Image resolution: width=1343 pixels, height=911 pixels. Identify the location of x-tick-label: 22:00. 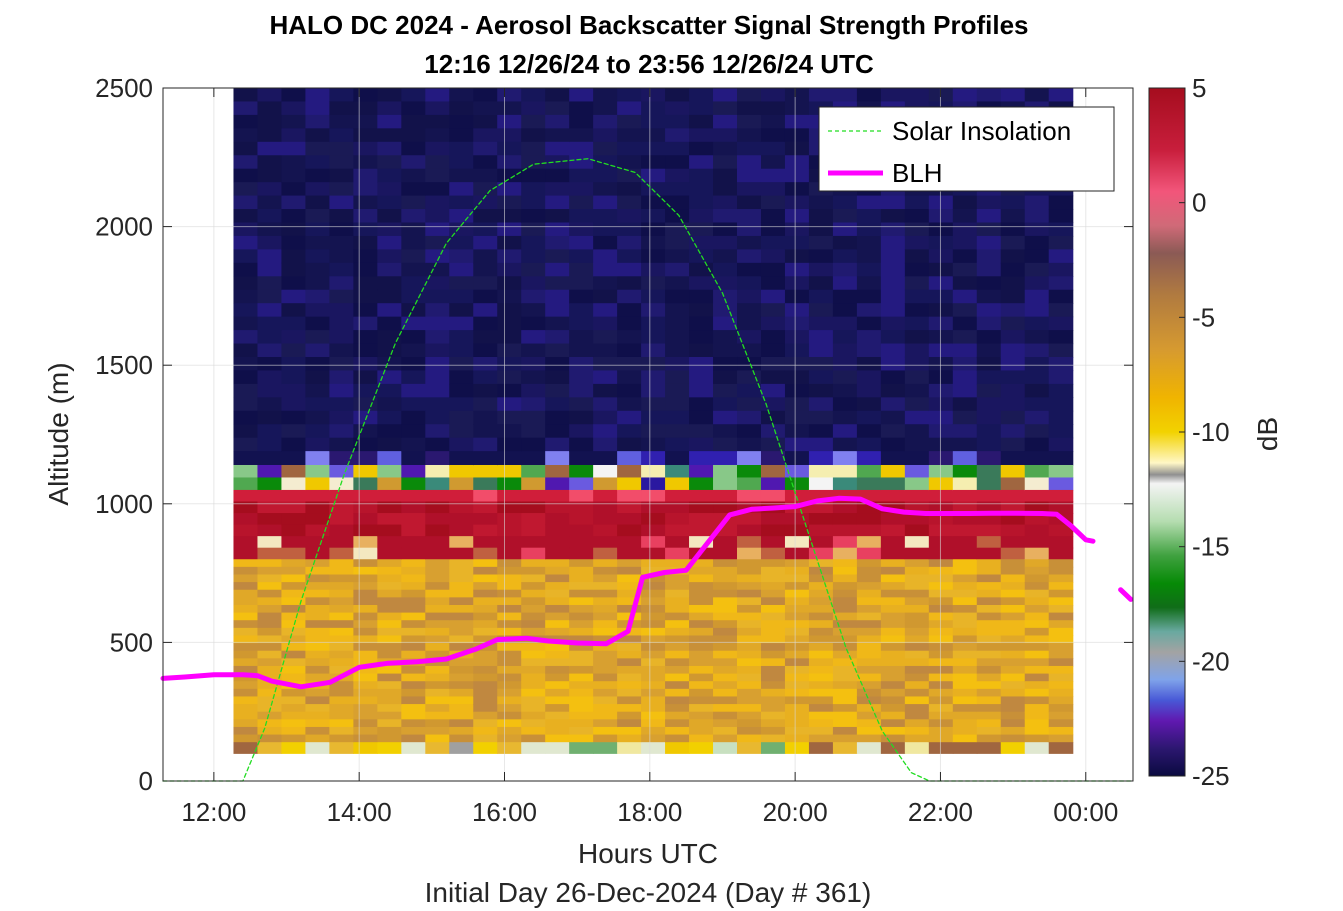
(940, 812).